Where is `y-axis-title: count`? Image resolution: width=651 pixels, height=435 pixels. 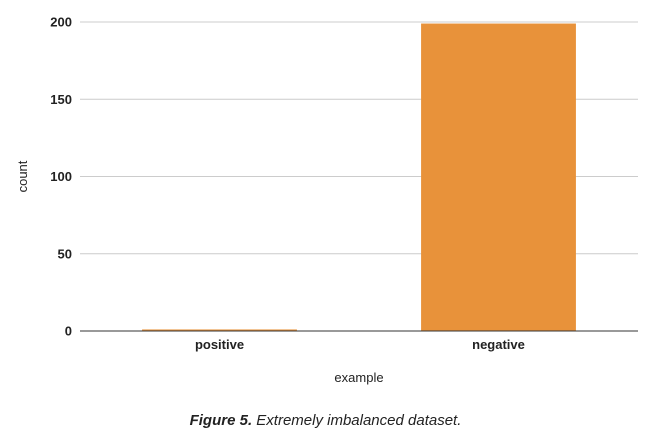
y-axis-title: count is located at coordinates (22, 176).